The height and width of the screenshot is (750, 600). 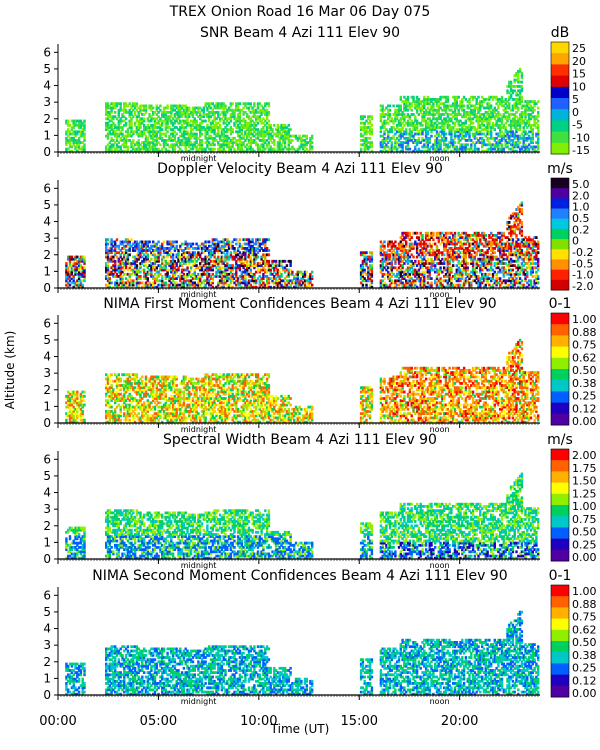 I want to click on panel-title: SNR Beam 4 Azi 111 Elev 90, so click(x=300, y=33).